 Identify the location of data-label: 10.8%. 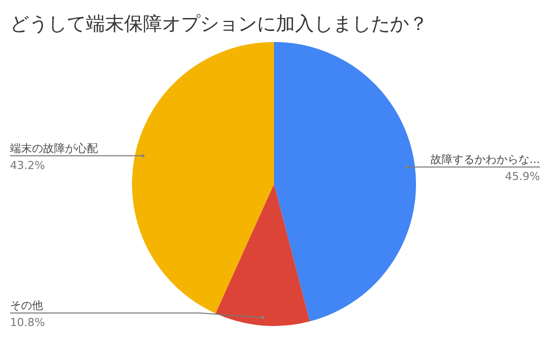
(27, 322).